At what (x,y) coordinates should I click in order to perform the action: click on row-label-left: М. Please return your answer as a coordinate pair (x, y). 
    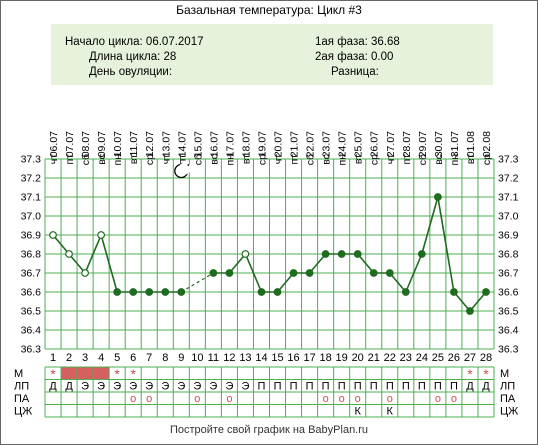
    Looking at the image, I should click on (18, 374).